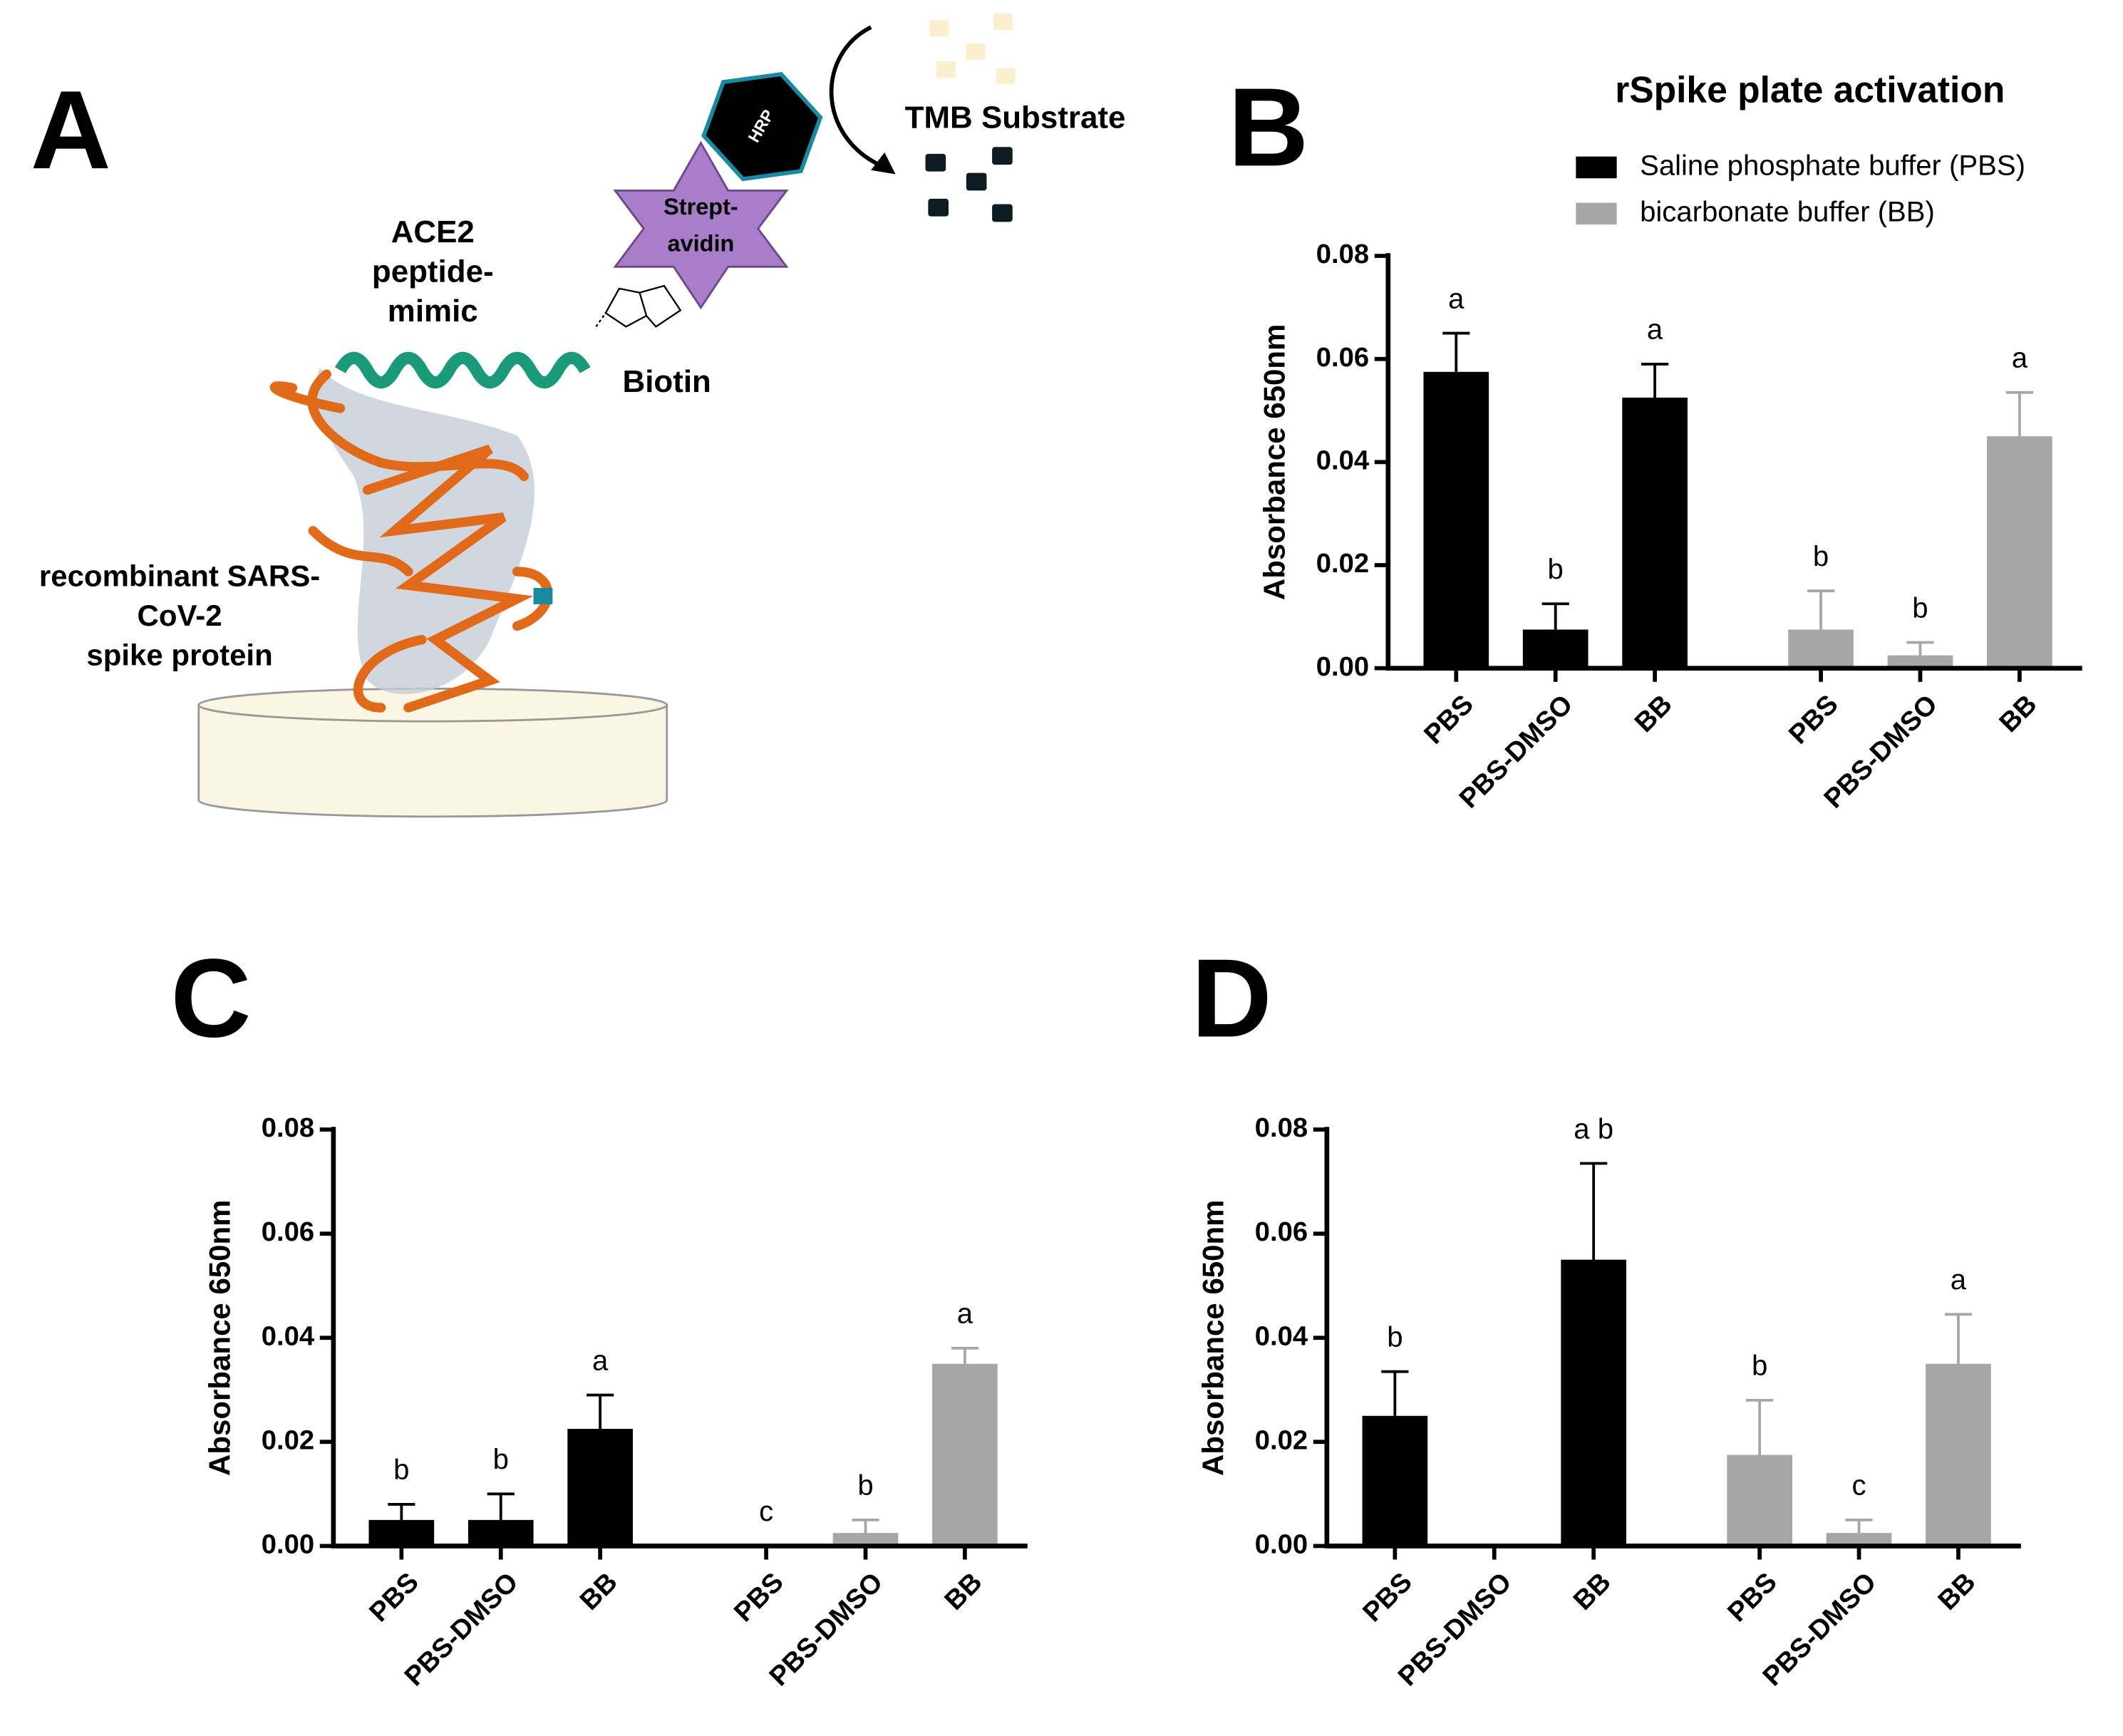  Describe the element at coordinates (1232, 999) in the screenshot. I see `panel-label: D` at that location.